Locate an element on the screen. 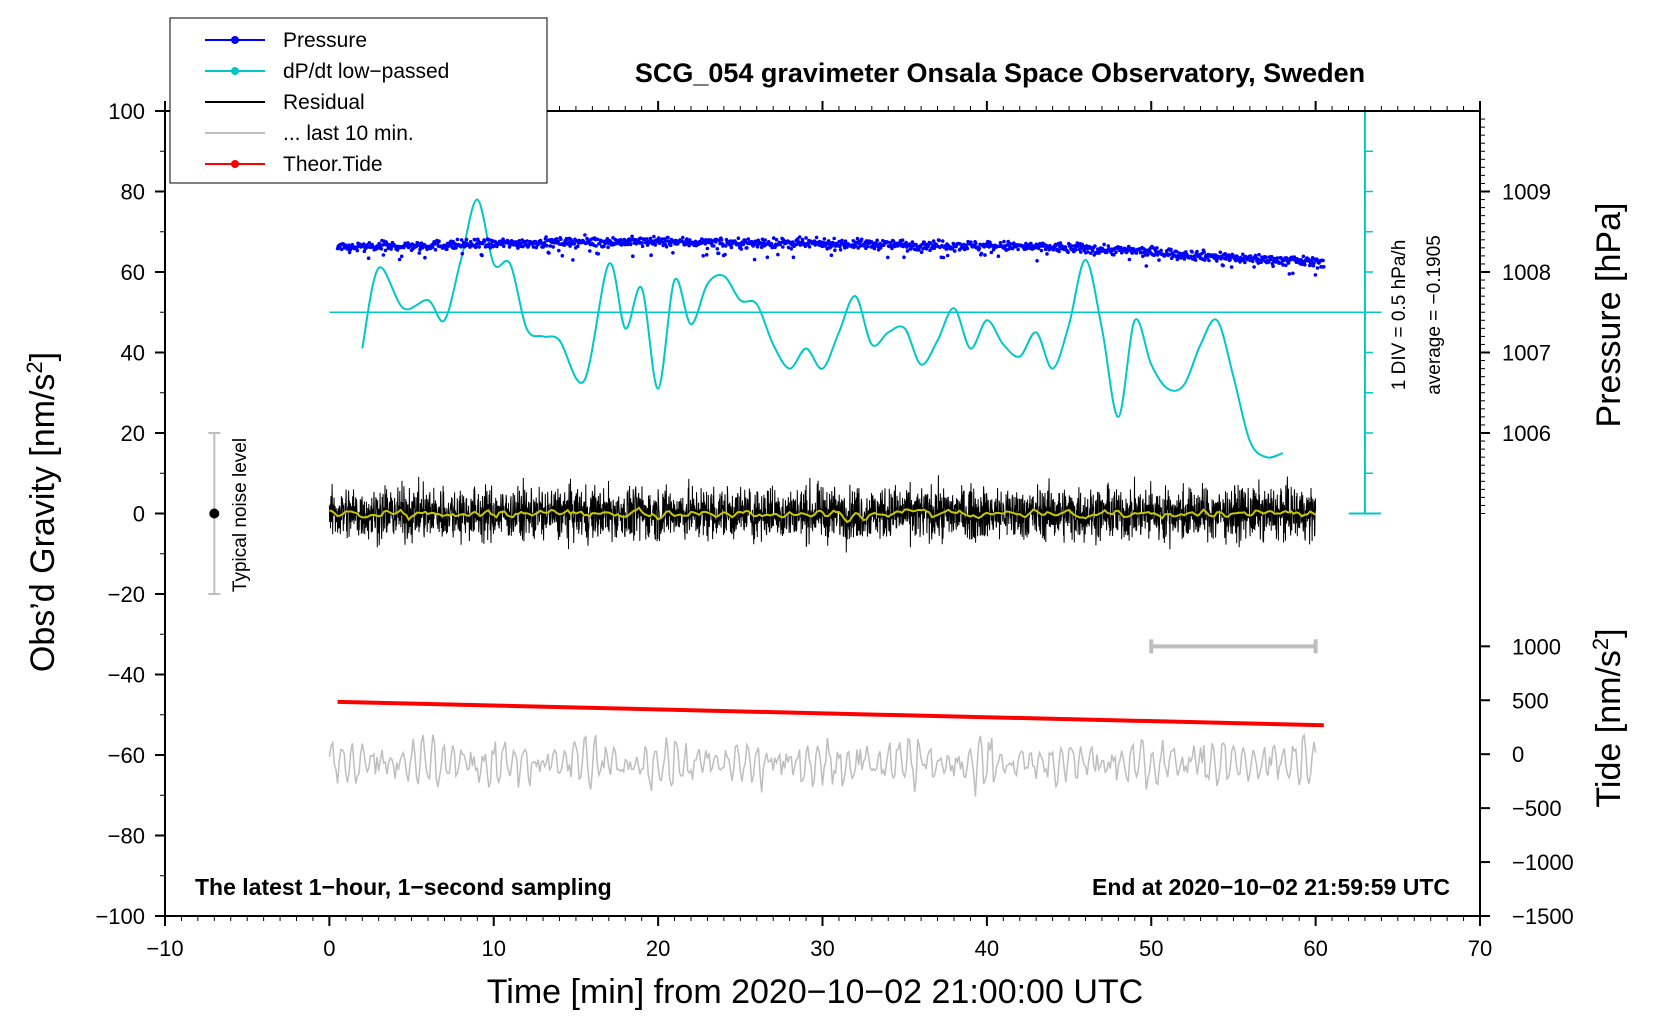 This screenshot has width=1660, height=1020. y-tick-label: 20 is located at coordinates (133, 433).